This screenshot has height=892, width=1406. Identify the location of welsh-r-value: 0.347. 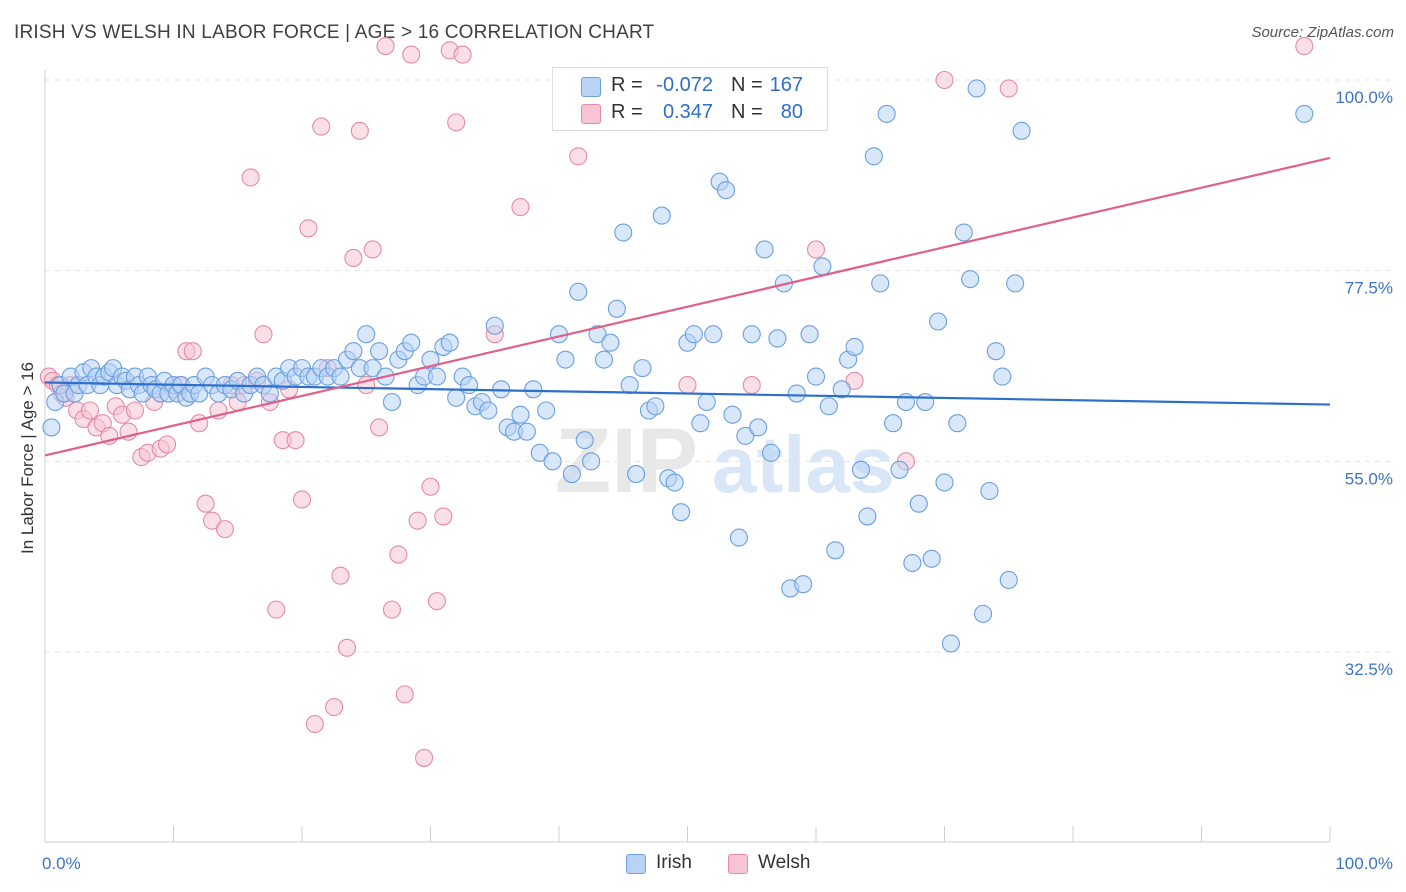
(687, 112).